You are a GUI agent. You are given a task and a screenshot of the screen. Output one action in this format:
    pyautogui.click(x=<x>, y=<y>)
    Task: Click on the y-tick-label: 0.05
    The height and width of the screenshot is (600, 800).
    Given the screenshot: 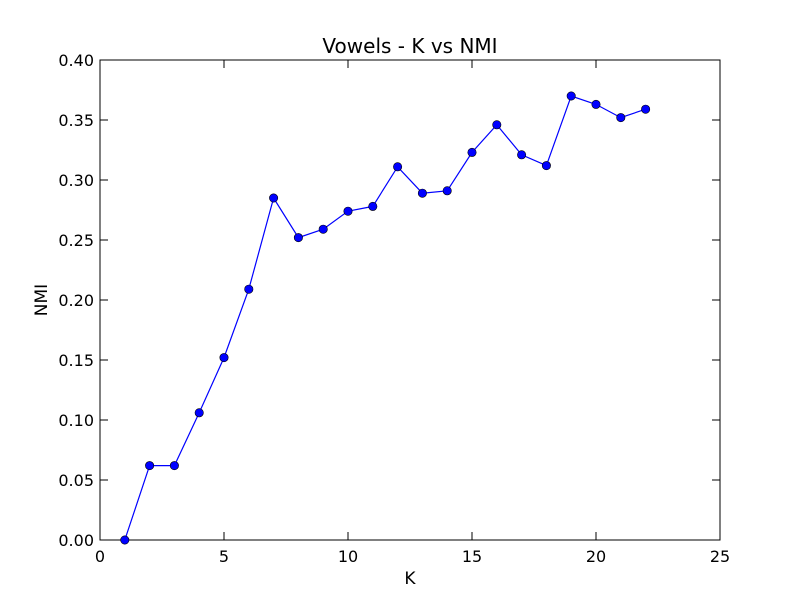 What is the action you would take?
    pyautogui.click(x=76, y=480)
    